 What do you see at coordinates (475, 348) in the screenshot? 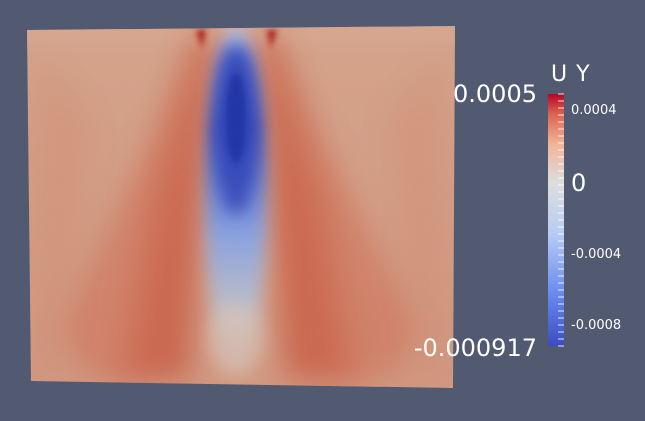
I see `legend-range-min-label: -0.000917` at bounding box center [475, 348].